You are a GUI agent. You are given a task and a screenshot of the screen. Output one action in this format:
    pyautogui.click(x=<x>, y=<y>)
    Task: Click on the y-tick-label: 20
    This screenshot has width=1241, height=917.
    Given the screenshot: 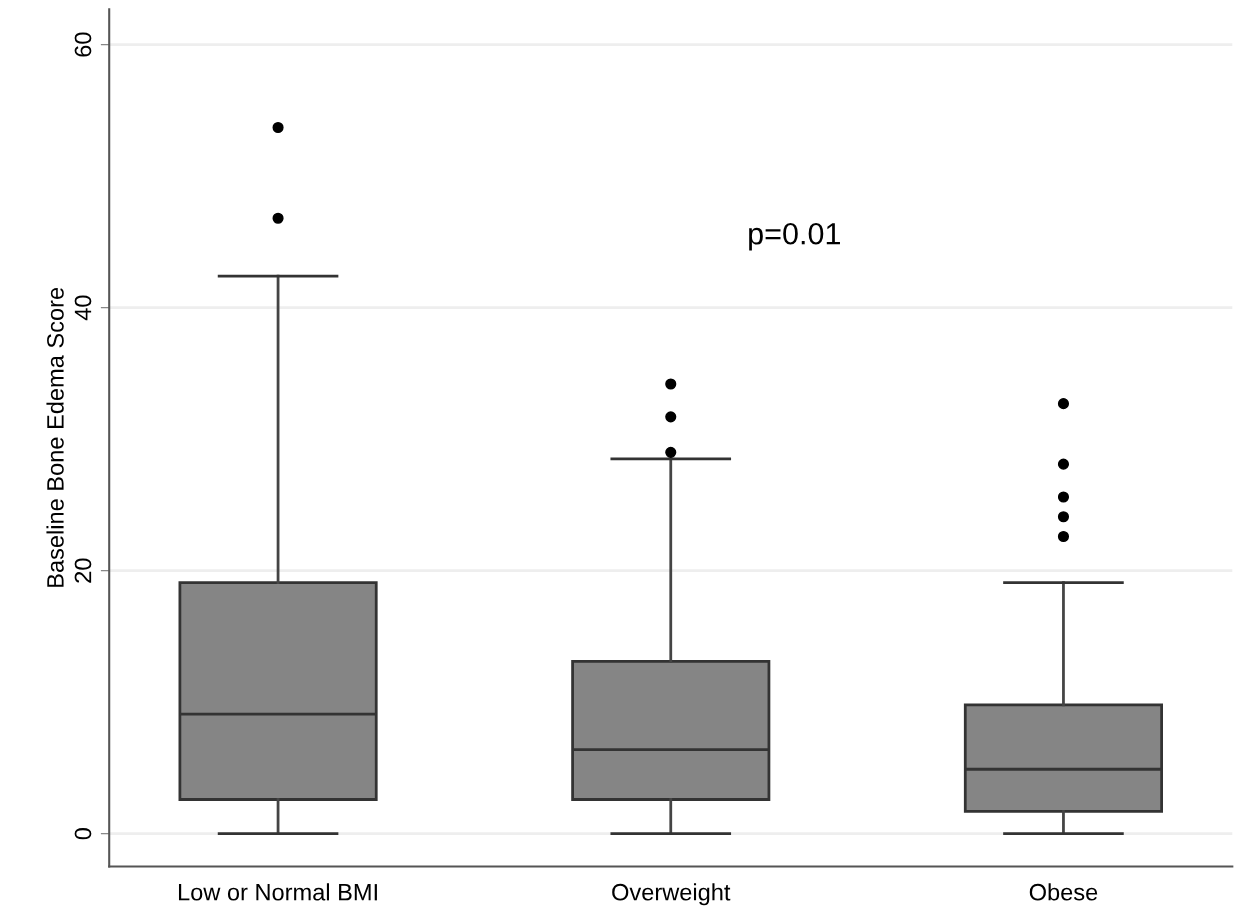 What is the action you would take?
    pyautogui.click(x=83, y=570)
    